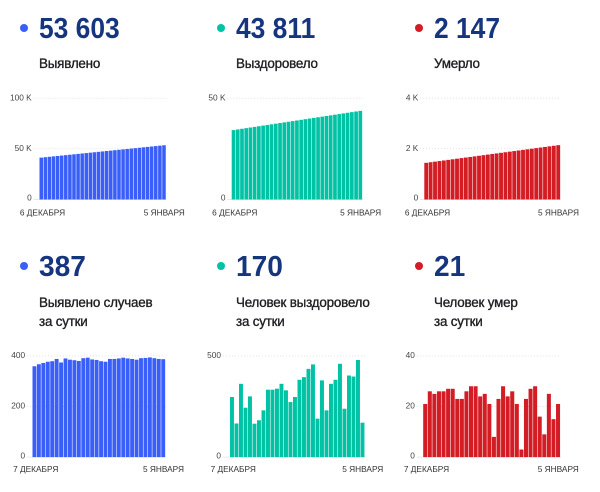 Image resolution: width=600 pixels, height=492 pixels. Describe the element at coordinates (411, 406) in the screenshot. I see `svg-text: 20` at that location.